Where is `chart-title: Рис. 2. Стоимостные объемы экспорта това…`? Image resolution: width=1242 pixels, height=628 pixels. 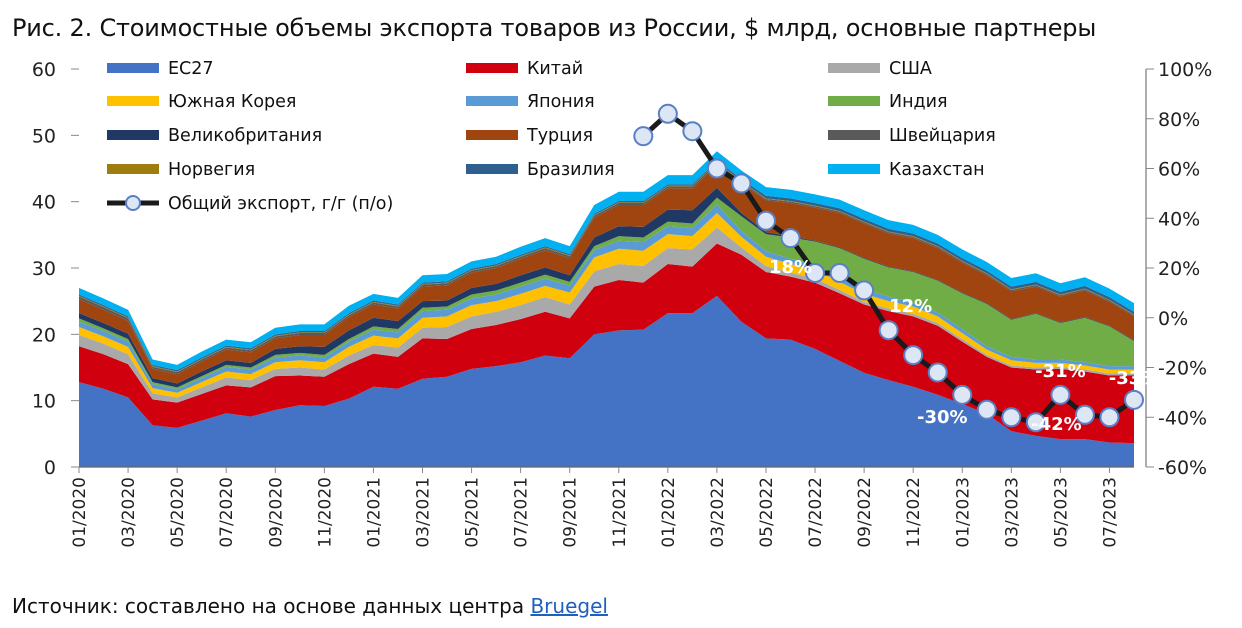 chart-title: Рис. 2. Стоимостные объемы экспорта това… is located at coordinates (554, 28).